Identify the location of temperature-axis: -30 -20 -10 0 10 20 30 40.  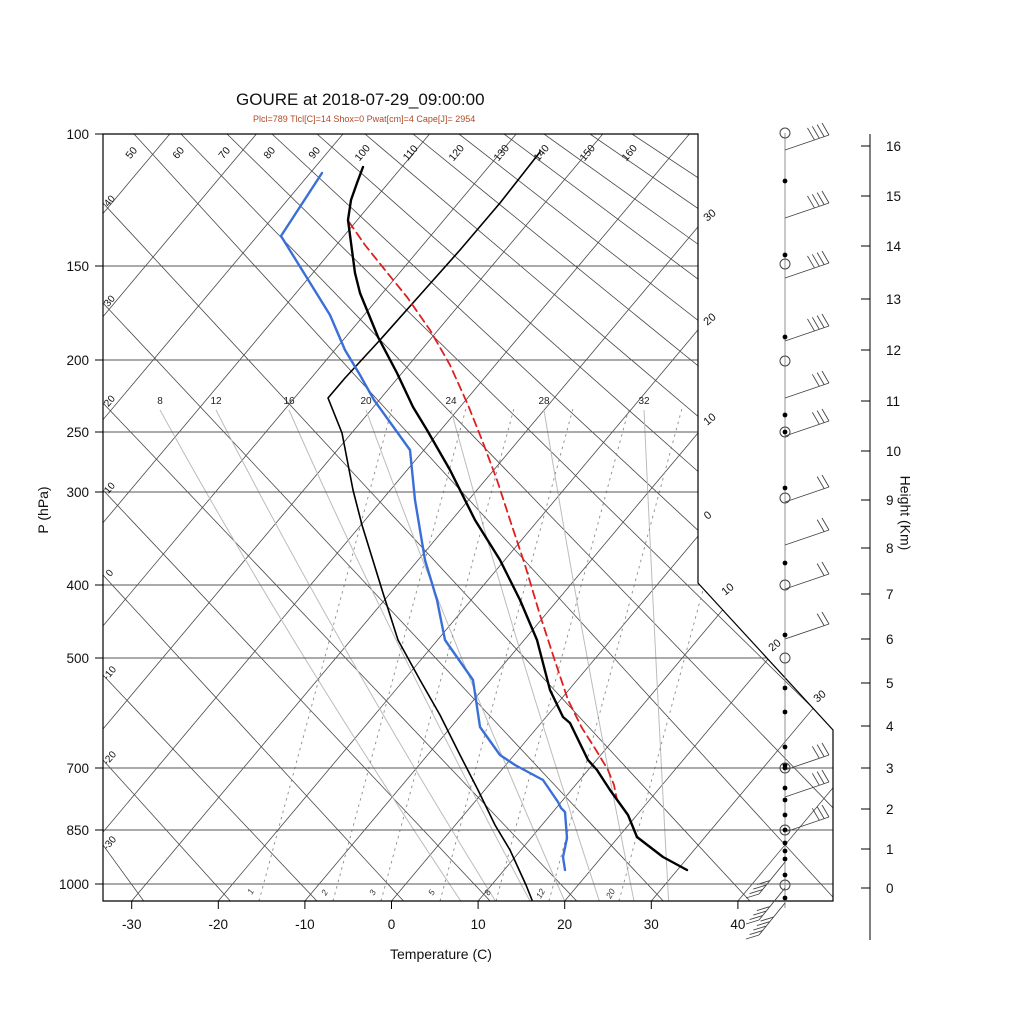
(433, 916).